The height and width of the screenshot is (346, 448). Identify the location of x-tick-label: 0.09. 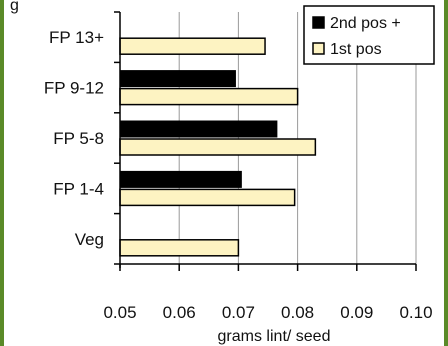
(356, 312).